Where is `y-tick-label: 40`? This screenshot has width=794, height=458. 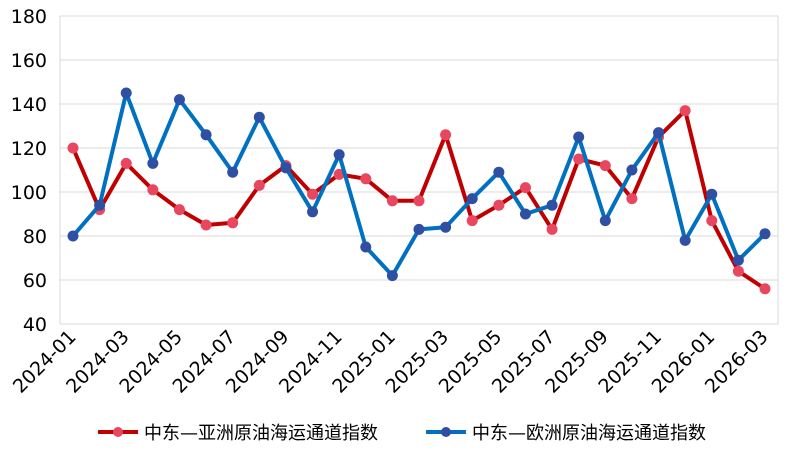
y-tick-label: 40 is located at coordinates (35, 325).